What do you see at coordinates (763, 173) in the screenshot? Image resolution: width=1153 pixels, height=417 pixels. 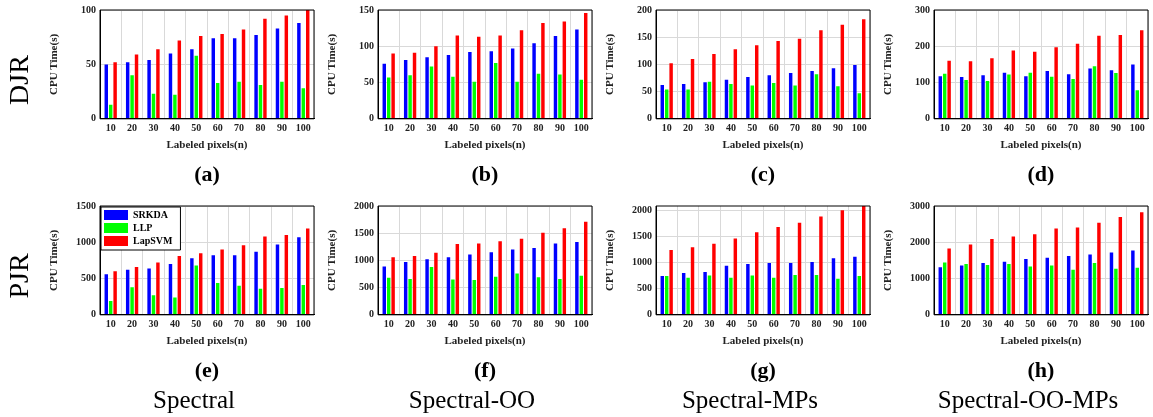 I see `text: (c)` at bounding box center [763, 173].